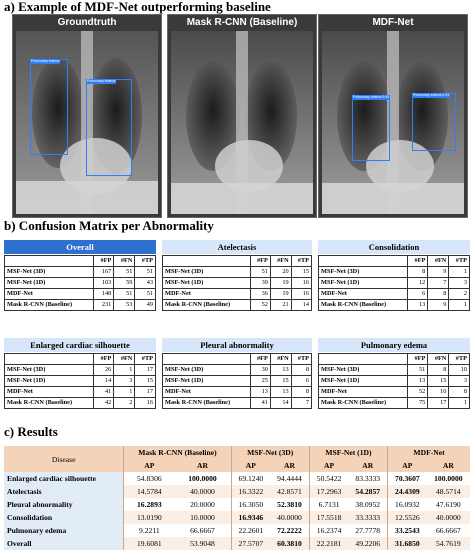  I want to click on table-row: Mask R-CNN (Baseline) 231 53 49, so click(79, 305).